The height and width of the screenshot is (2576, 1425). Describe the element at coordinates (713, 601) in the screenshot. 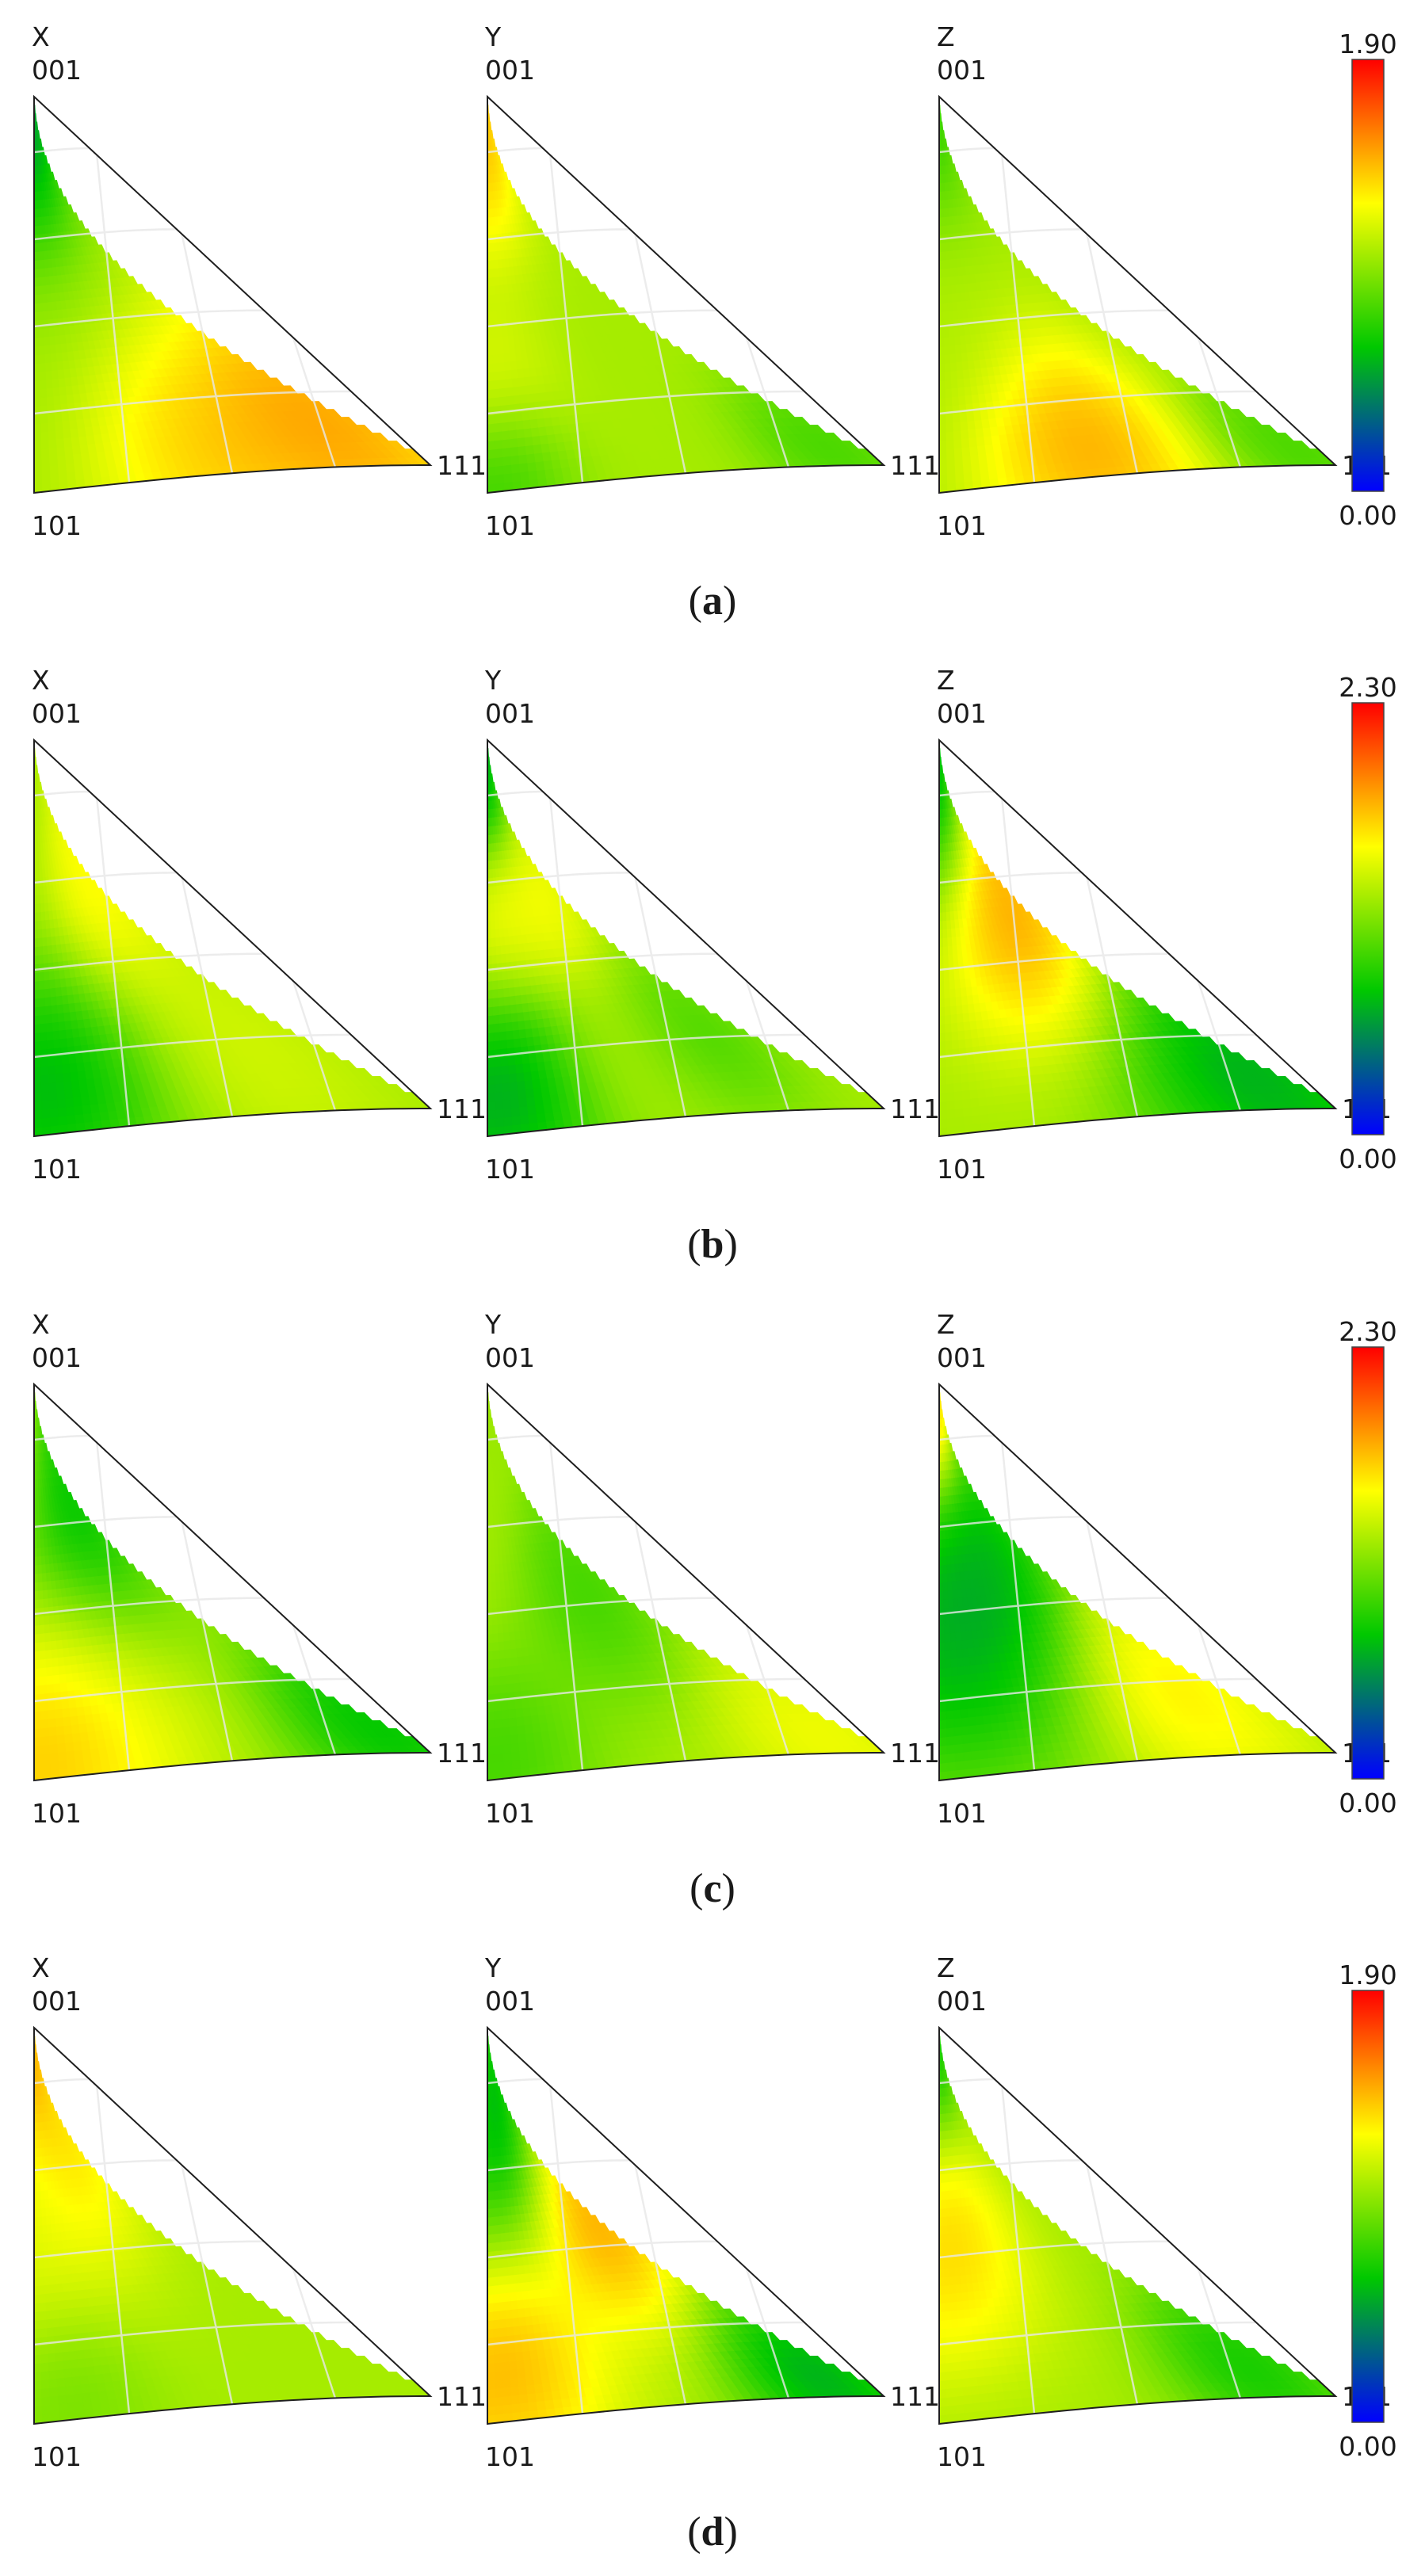

I see `subfigure-caption: (a)` at that location.